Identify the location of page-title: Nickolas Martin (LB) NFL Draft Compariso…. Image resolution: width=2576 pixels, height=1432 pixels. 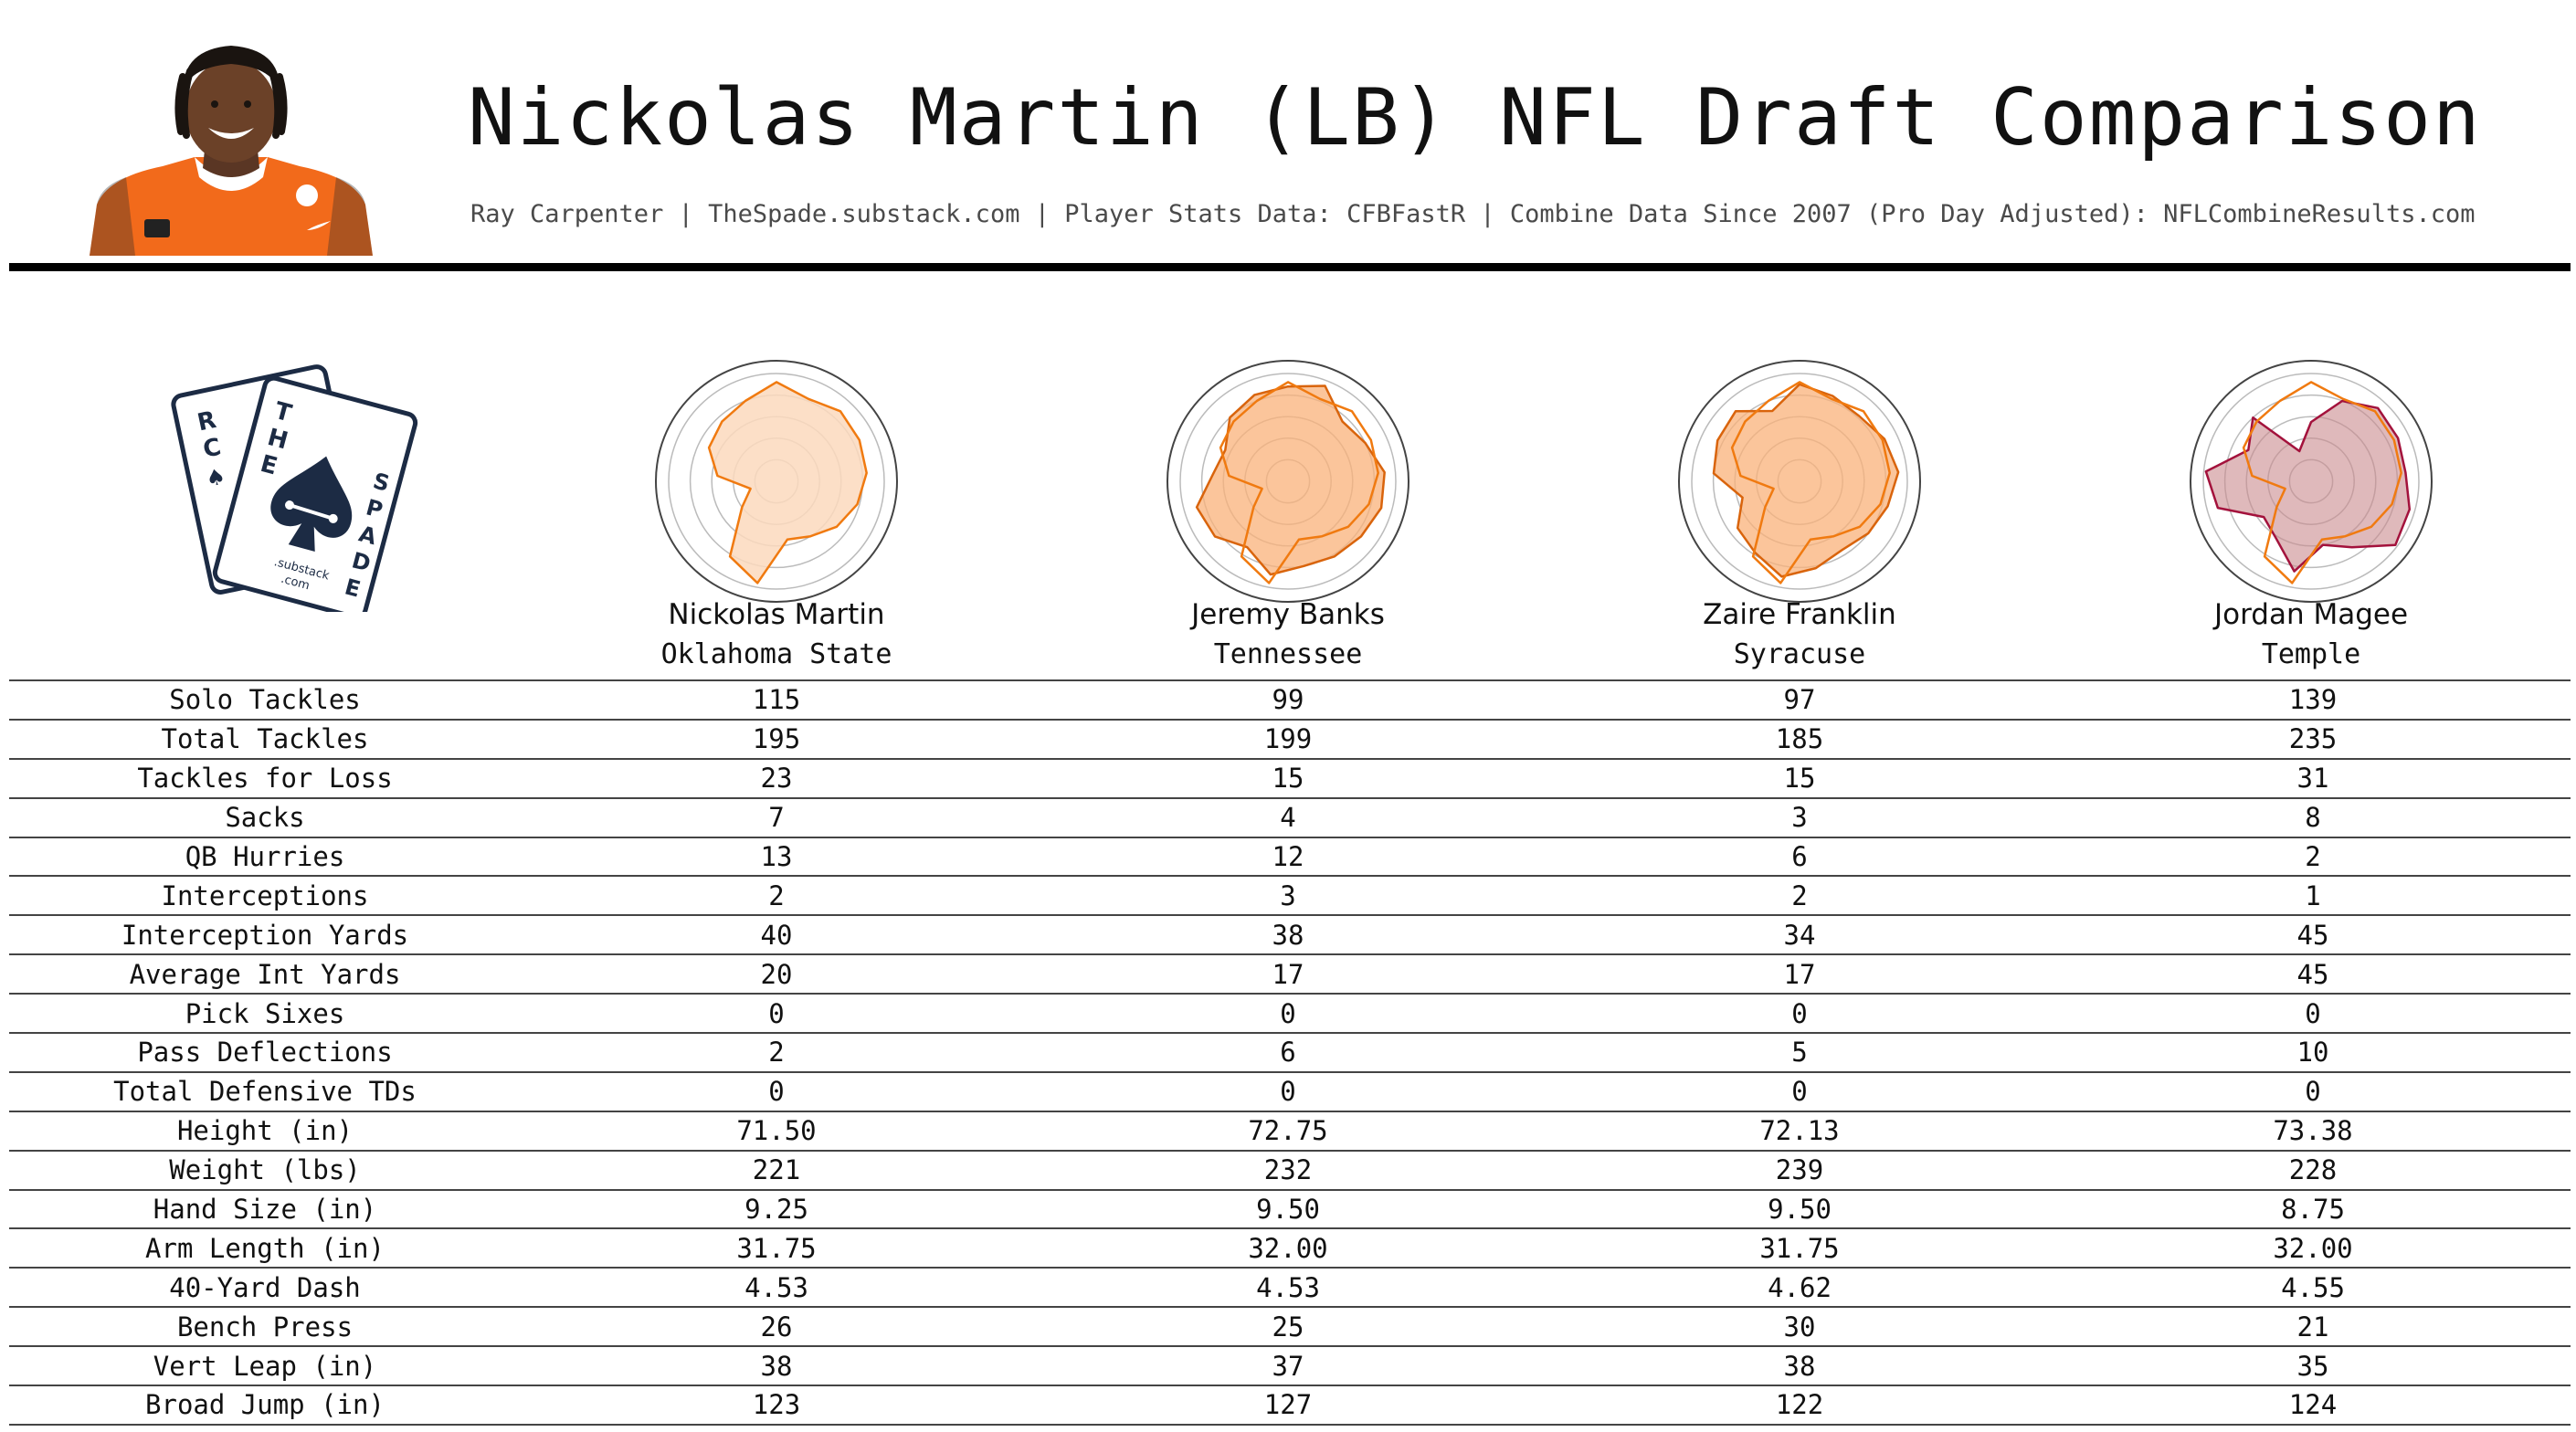
(1475, 117).